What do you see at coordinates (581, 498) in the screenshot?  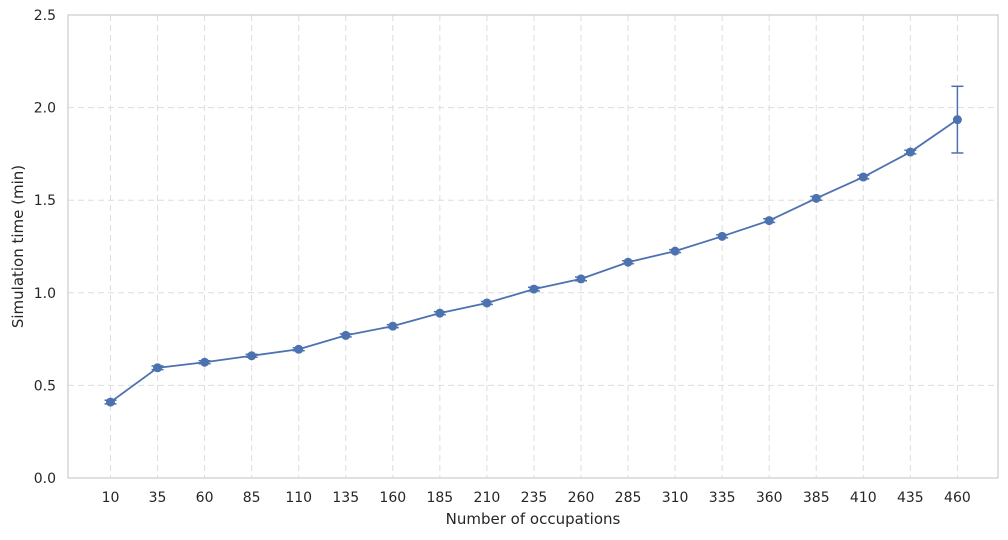 I see `x-tick-label: 260` at bounding box center [581, 498].